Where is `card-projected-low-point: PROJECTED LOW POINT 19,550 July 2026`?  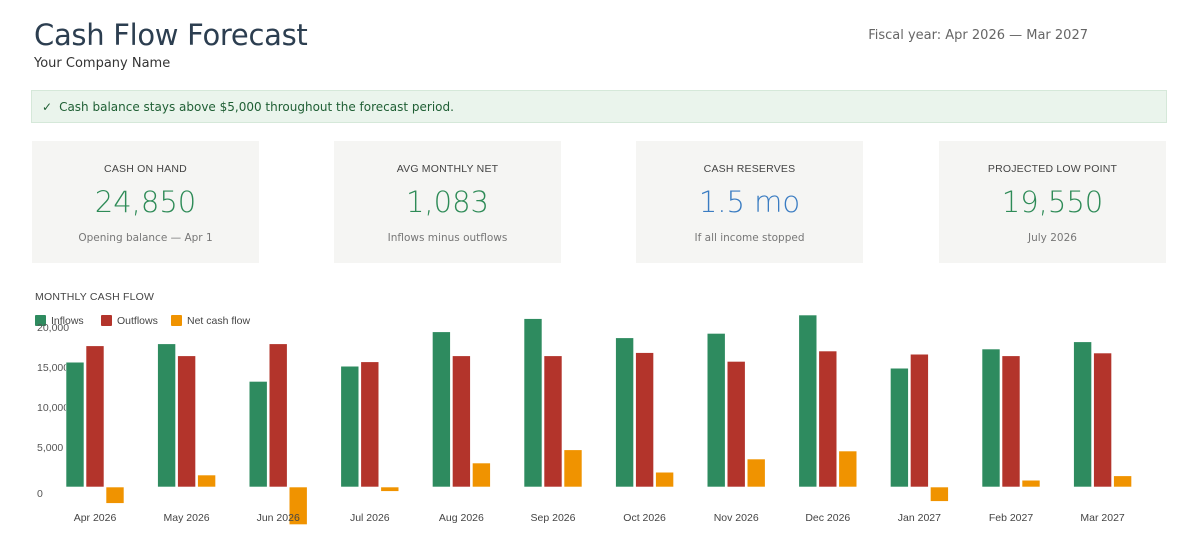 card-projected-low-point: PROJECTED LOW POINT 19,550 July 2026 is located at coordinates (1052, 202).